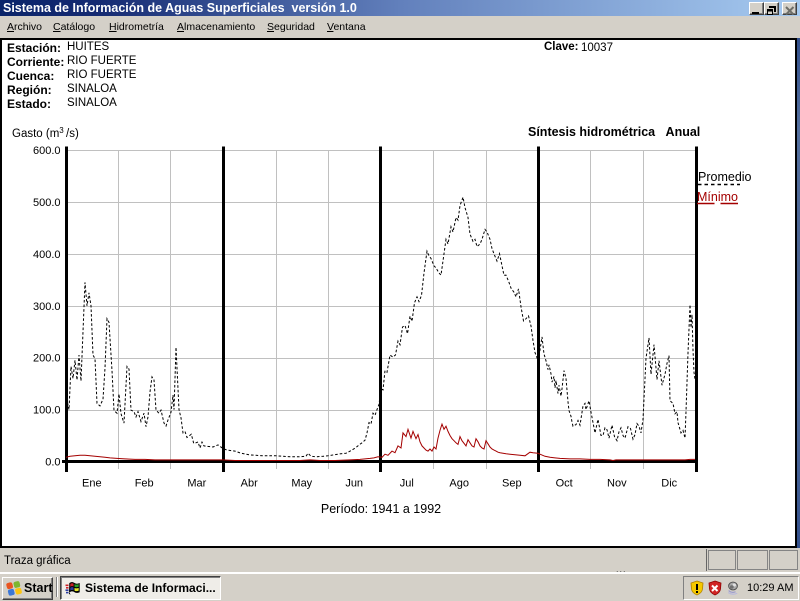  What do you see at coordinates (617, 484) in the screenshot?
I see `svg-text: Nov` at bounding box center [617, 484].